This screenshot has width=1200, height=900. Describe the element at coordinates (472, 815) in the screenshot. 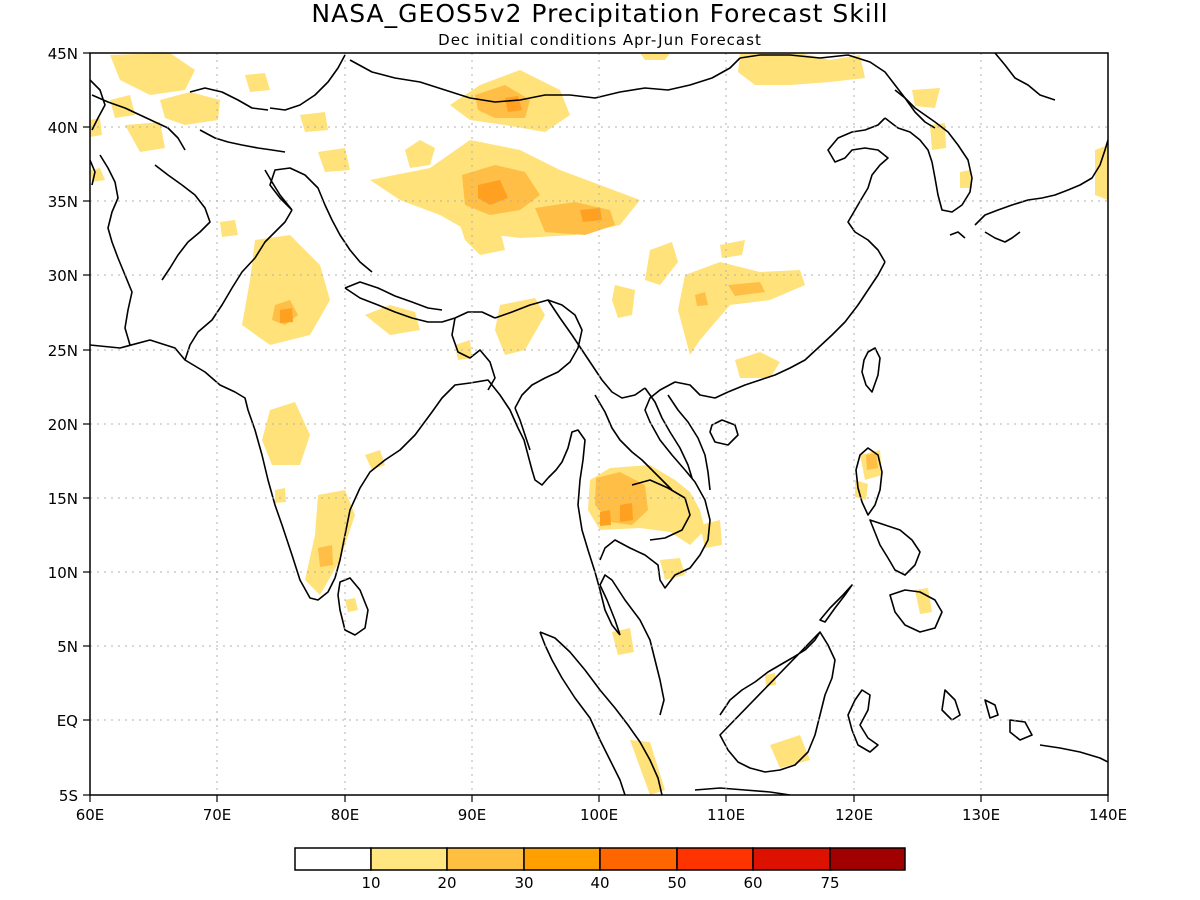

I see `lon-tick-label: 90E` at that location.